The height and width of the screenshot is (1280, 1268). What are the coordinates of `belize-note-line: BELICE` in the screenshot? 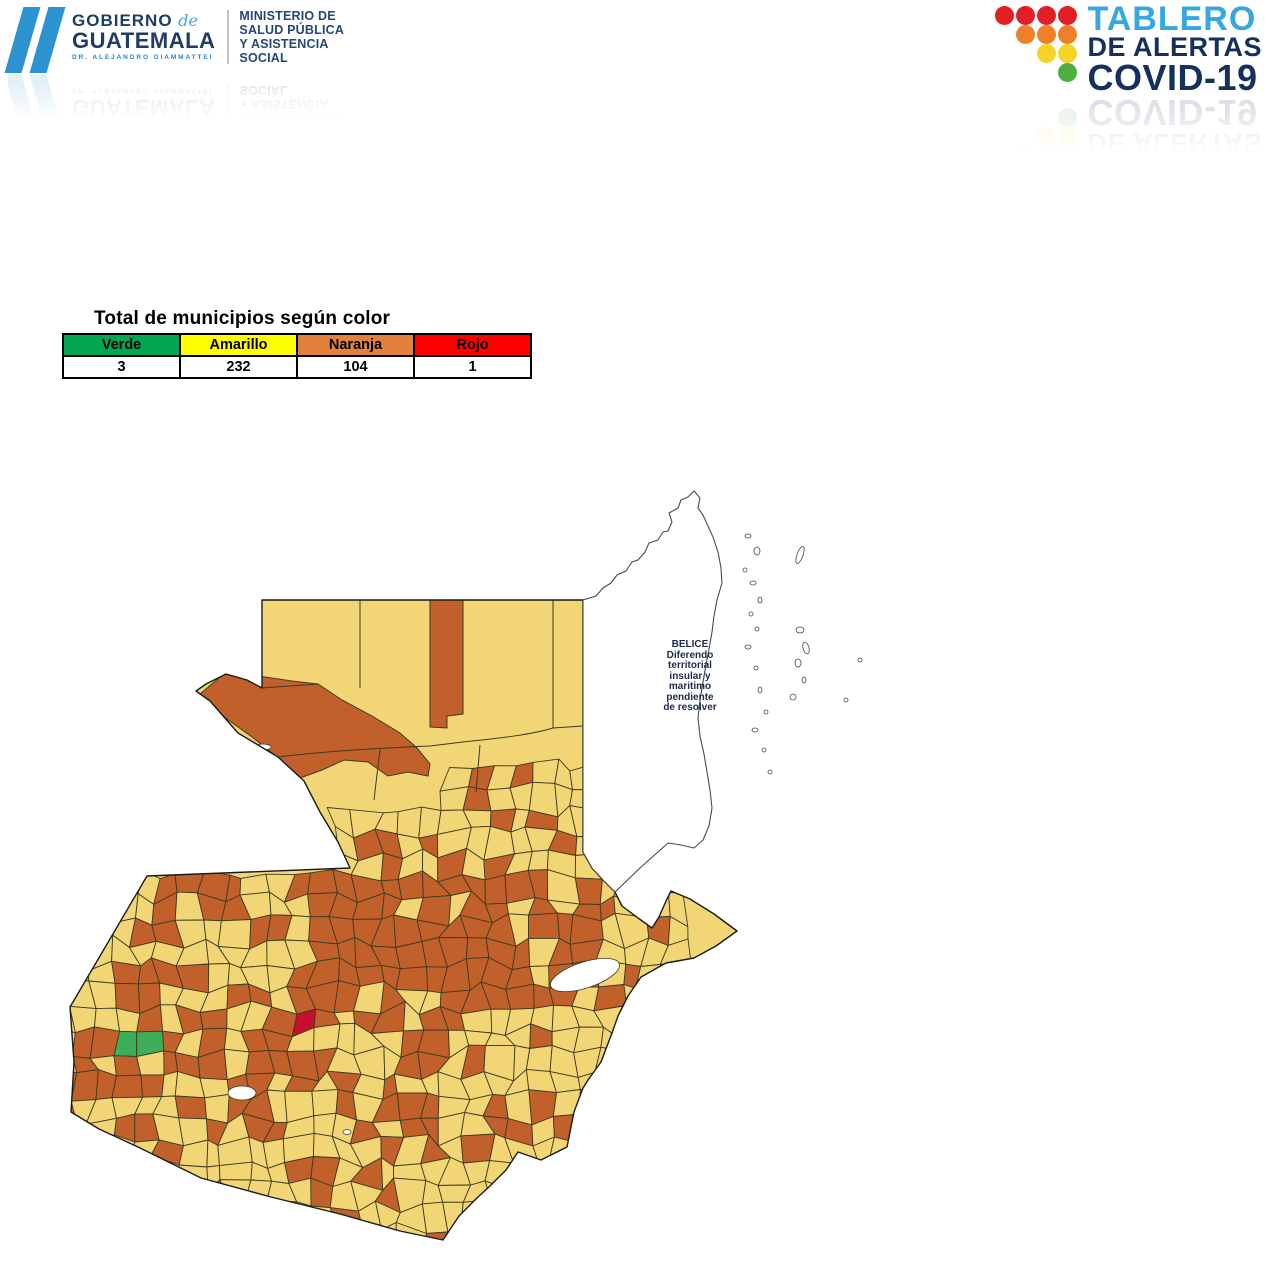 It's located at (690, 644).